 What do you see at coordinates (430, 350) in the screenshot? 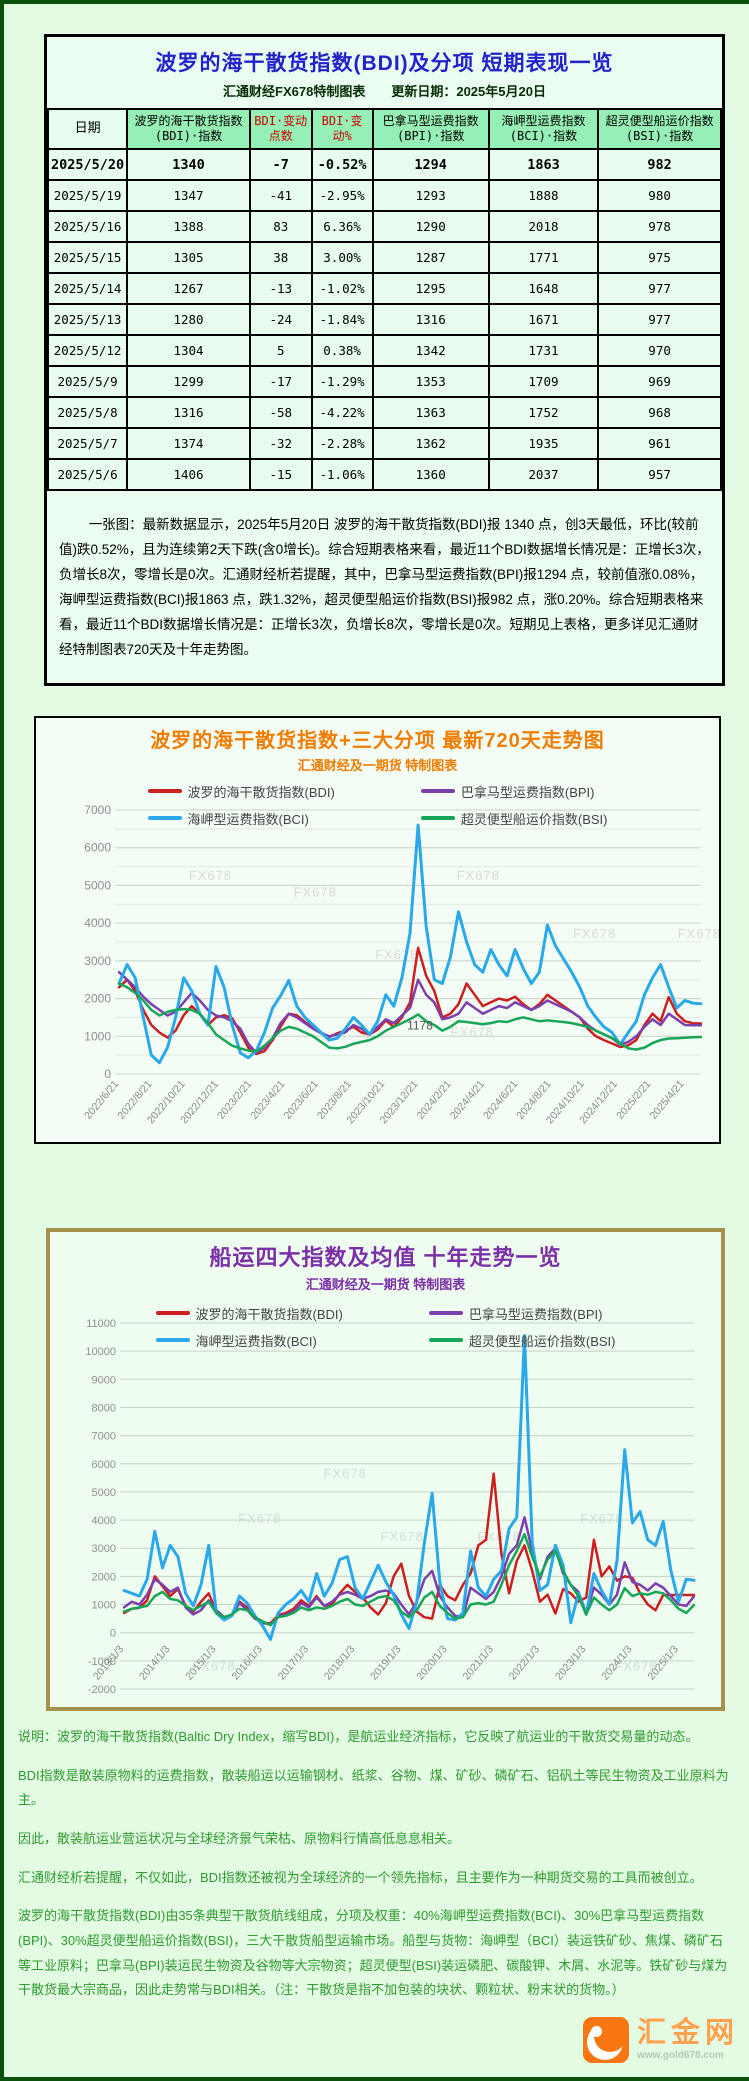
I see `table-cell: 1342` at bounding box center [430, 350].